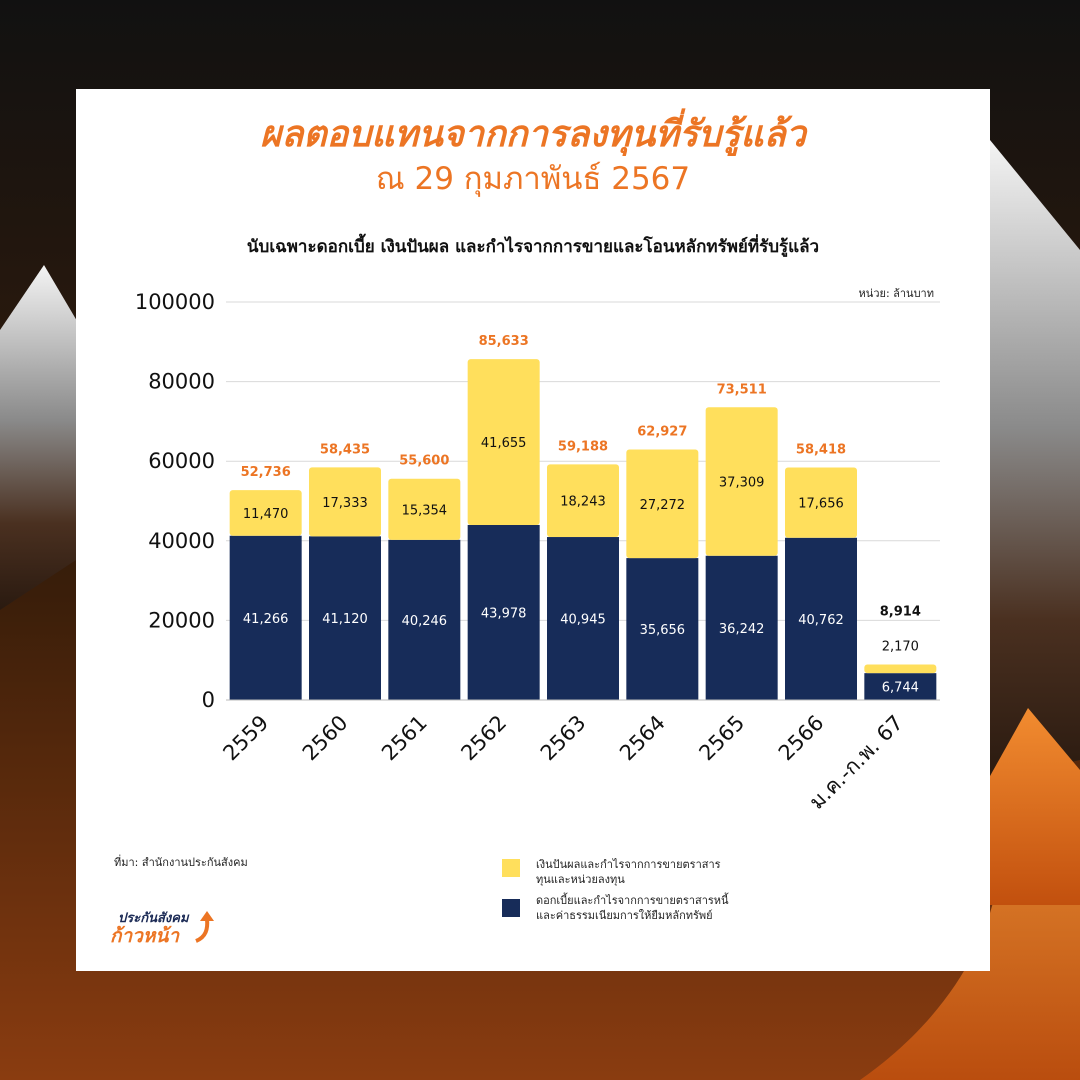 The width and height of the screenshot is (1080, 1080). What do you see at coordinates (900, 612) in the screenshot?
I see `bar-total-label: 8,914` at bounding box center [900, 612].